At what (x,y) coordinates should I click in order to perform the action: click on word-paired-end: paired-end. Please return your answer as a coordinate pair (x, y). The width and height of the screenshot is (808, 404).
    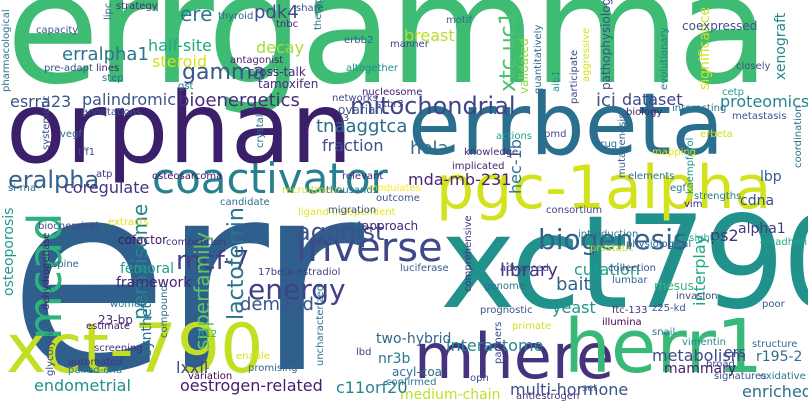
    Looking at the image, I should click on (95, 370).